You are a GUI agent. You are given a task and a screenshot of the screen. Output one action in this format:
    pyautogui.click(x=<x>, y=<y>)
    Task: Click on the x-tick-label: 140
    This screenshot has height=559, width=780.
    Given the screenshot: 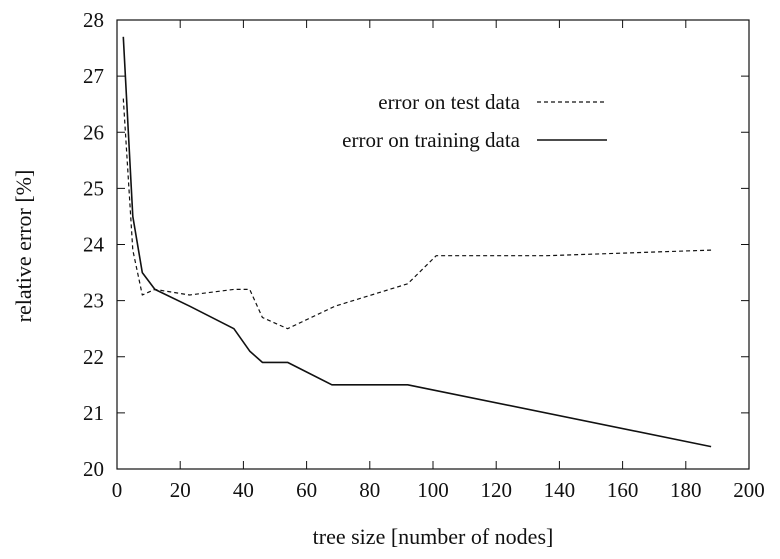 What is the action you would take?
    pyautogui.click(x=560, y=490)
    